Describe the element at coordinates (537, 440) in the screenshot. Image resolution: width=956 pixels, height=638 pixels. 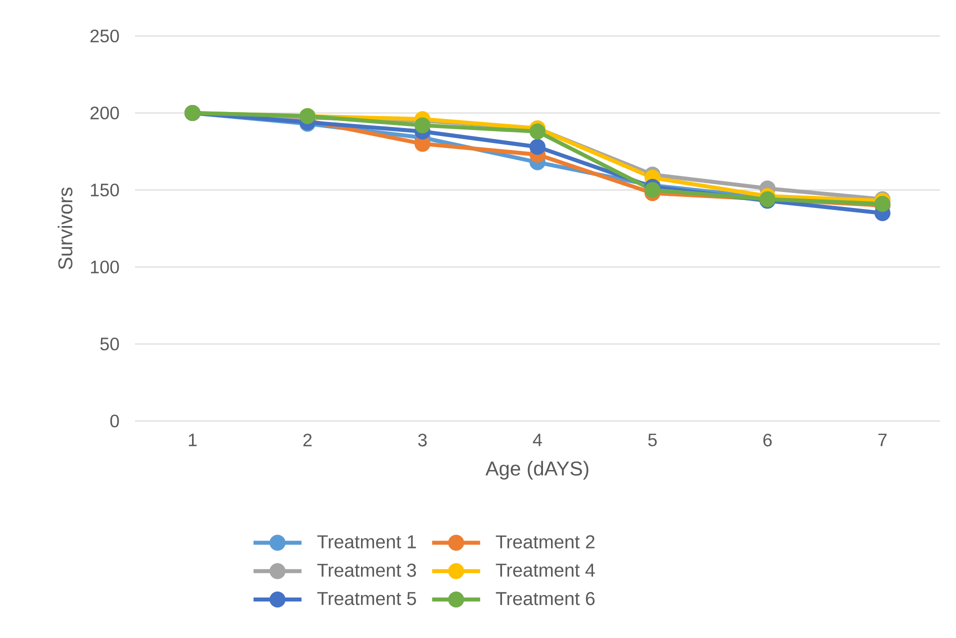
I see `x-tick-label: 4` at that location.